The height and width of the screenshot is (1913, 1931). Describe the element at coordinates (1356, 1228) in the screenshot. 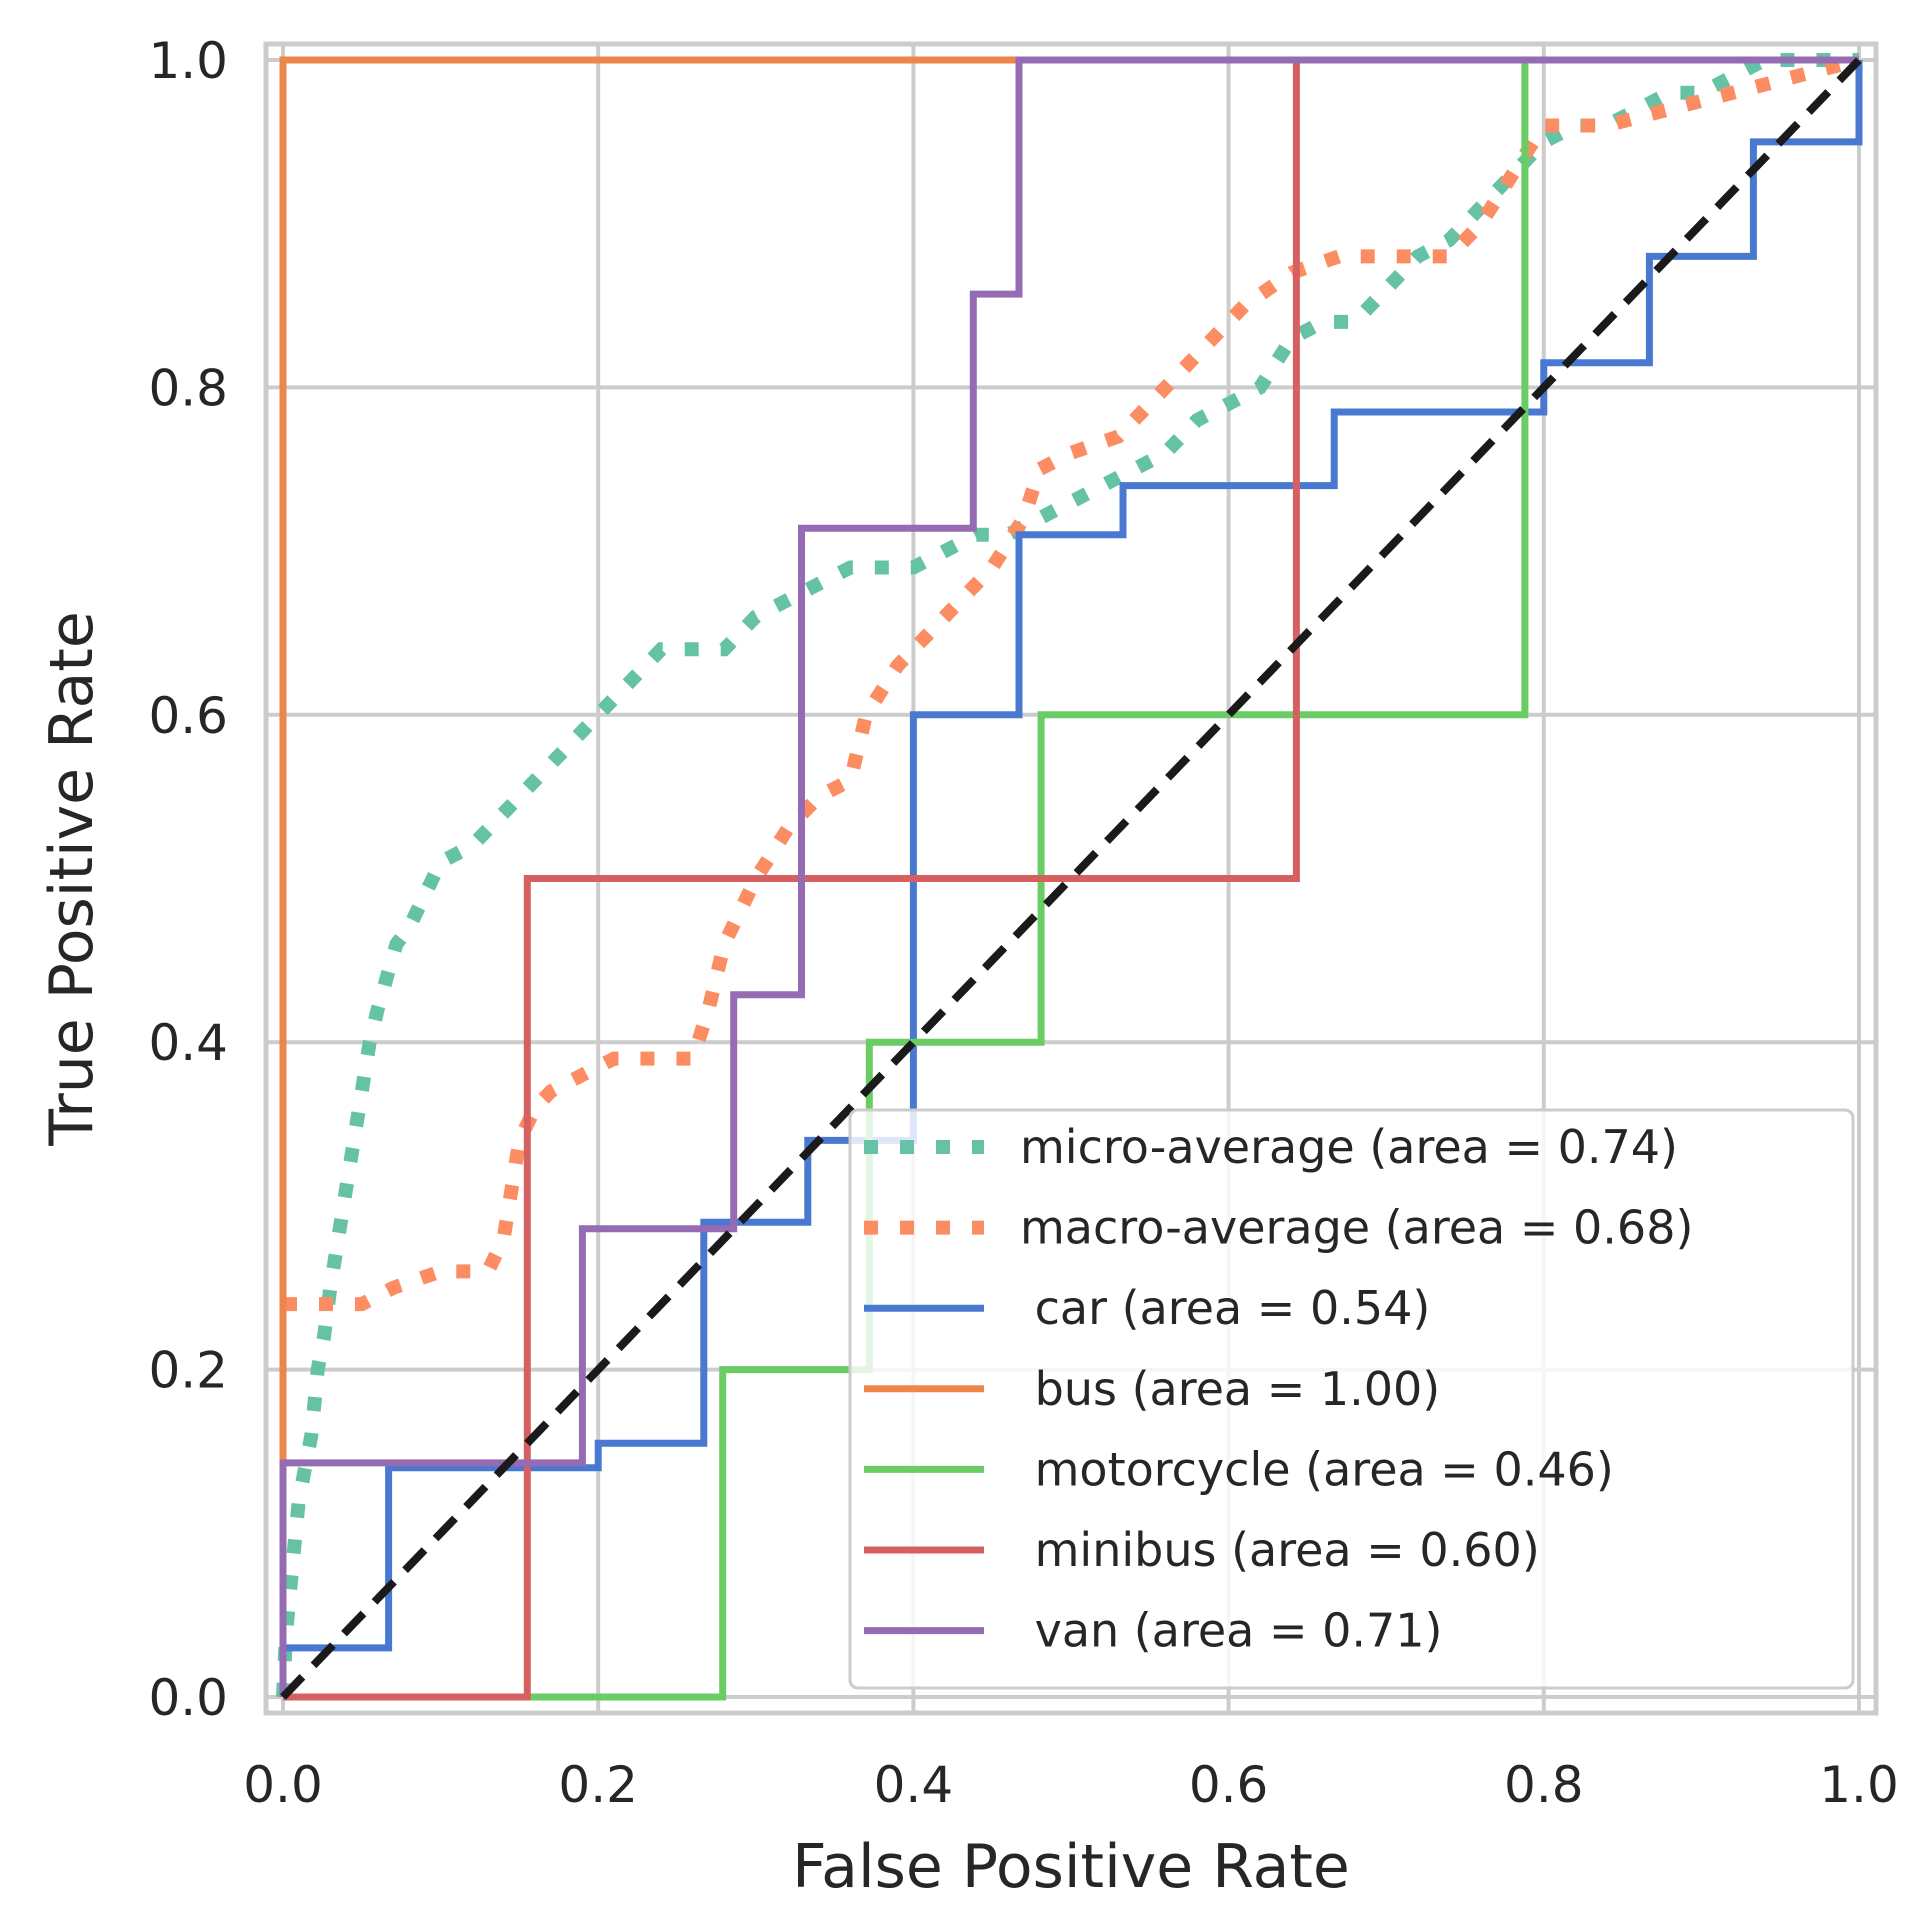

I see `legend-label-macro: macro-average (area = 0.68)` at that location.